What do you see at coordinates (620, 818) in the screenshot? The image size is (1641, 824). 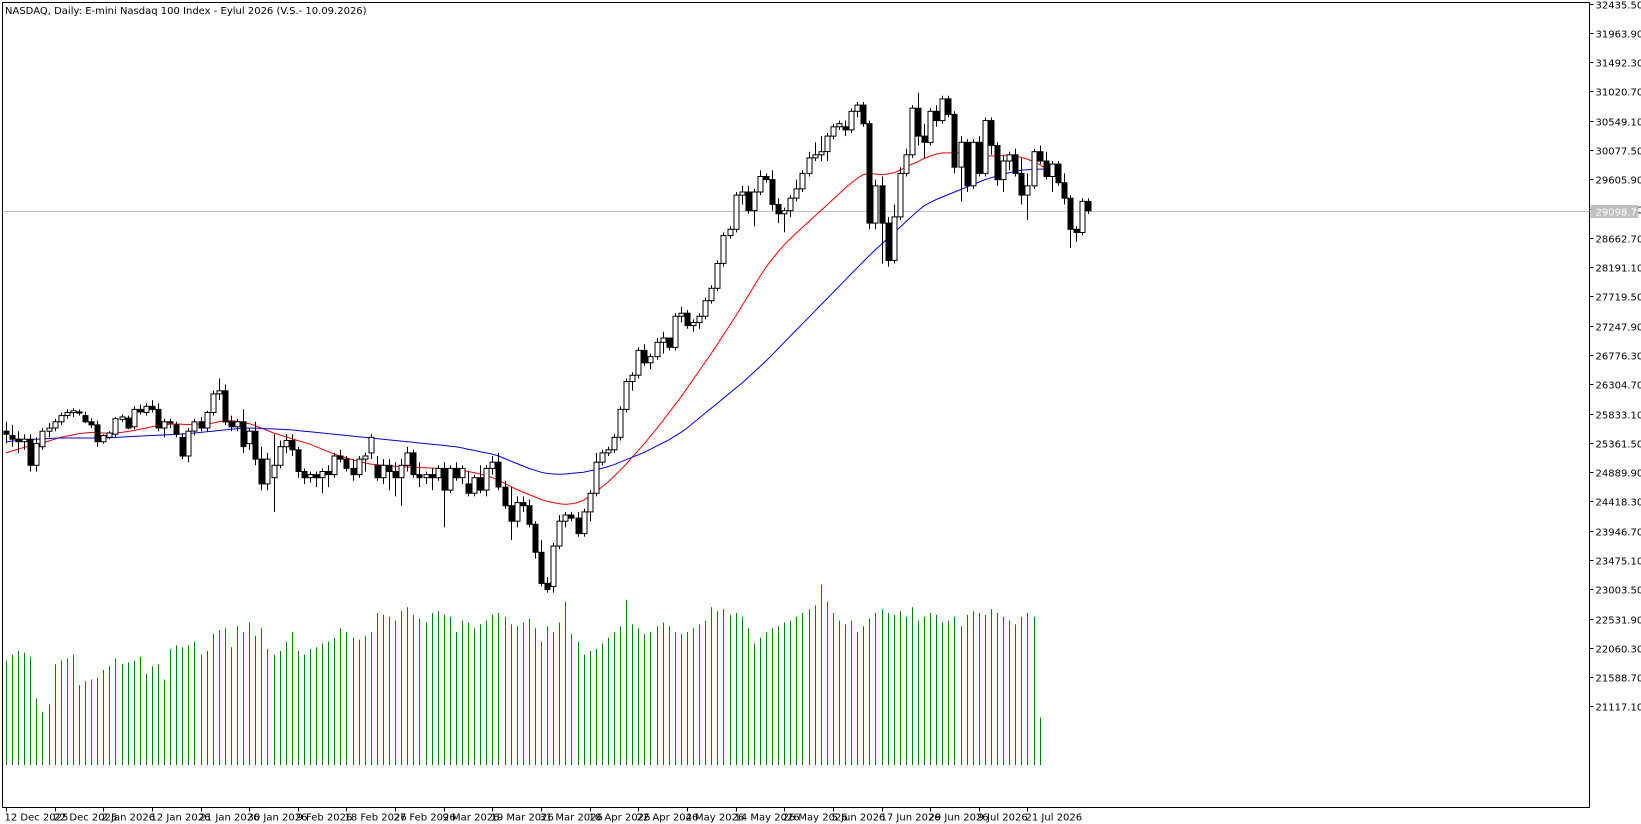 I see `x-tick-label: 10 Apr 2026` at bounding box center [620, 818].